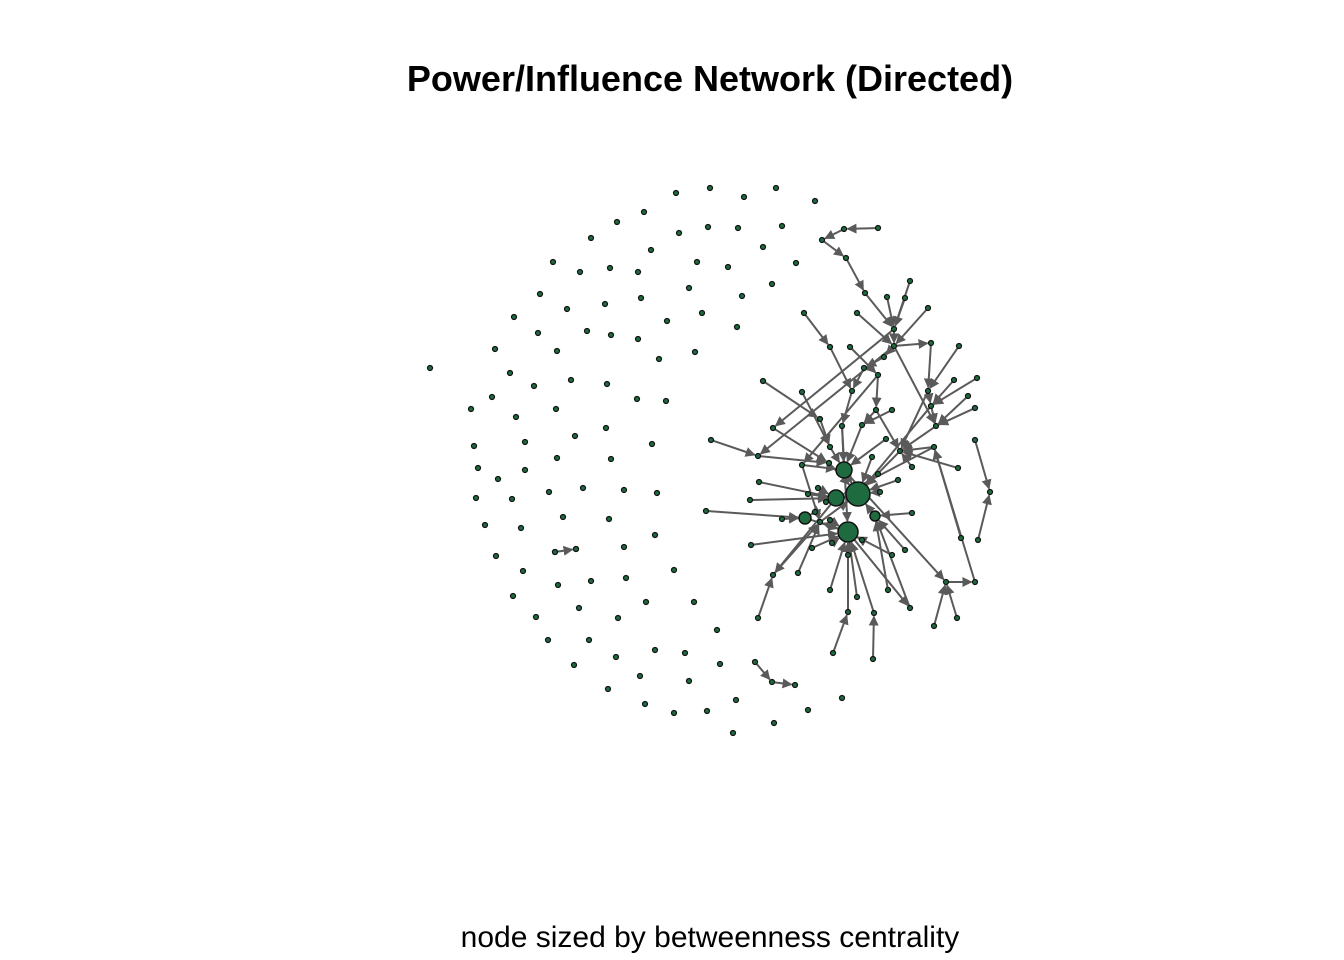 Image resolution: width=1344 pixels, height=960 pixels. Describe the element at coordinates (710, 937) in the screenshot. I see `plot-subtitle: node sized by betweenness centrality` at that location.